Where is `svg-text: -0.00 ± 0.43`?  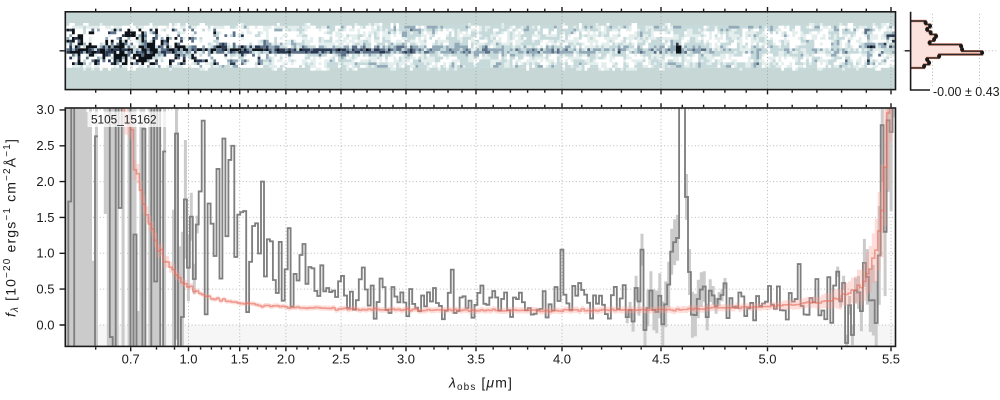
svg-text: -0.00 ± 0.43 is located at coordinates (966, 92).